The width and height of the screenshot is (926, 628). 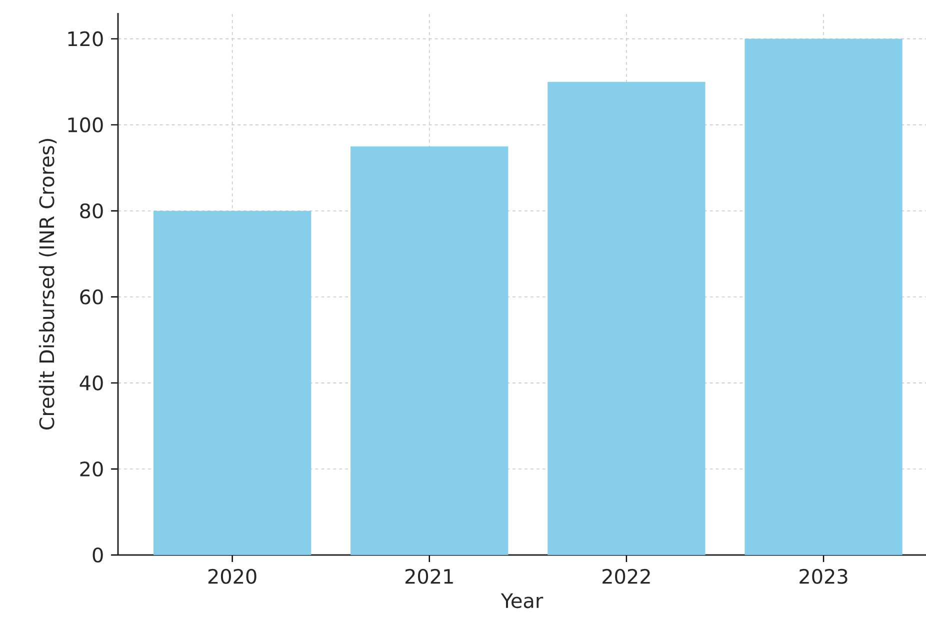 I want to click on x-tick-label: 2020, so click(x=232, y=576).